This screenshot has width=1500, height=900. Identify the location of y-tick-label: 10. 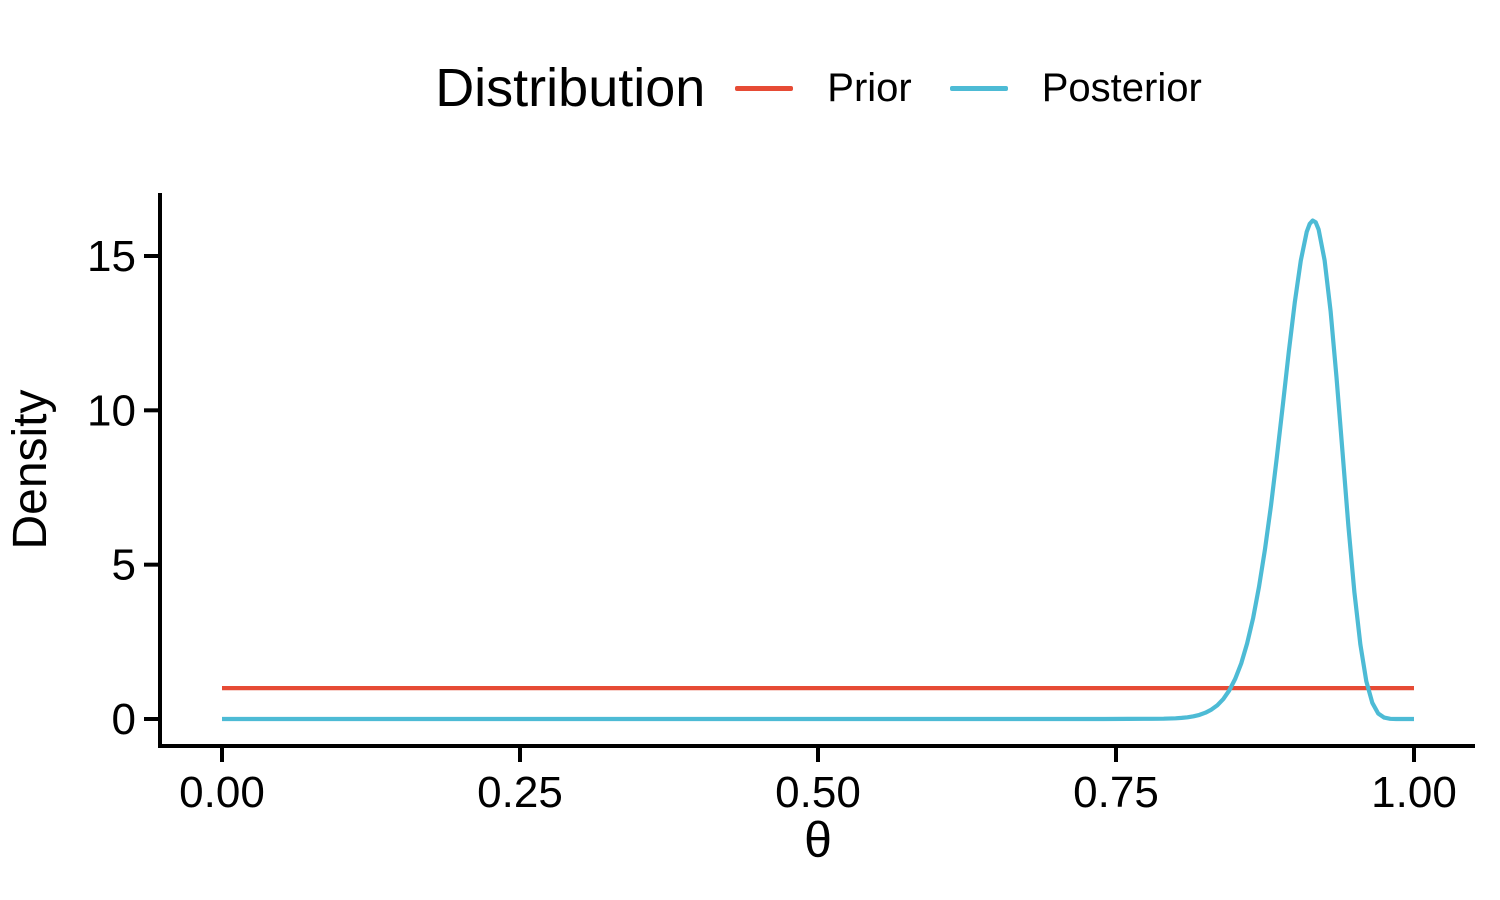
(111, 410).